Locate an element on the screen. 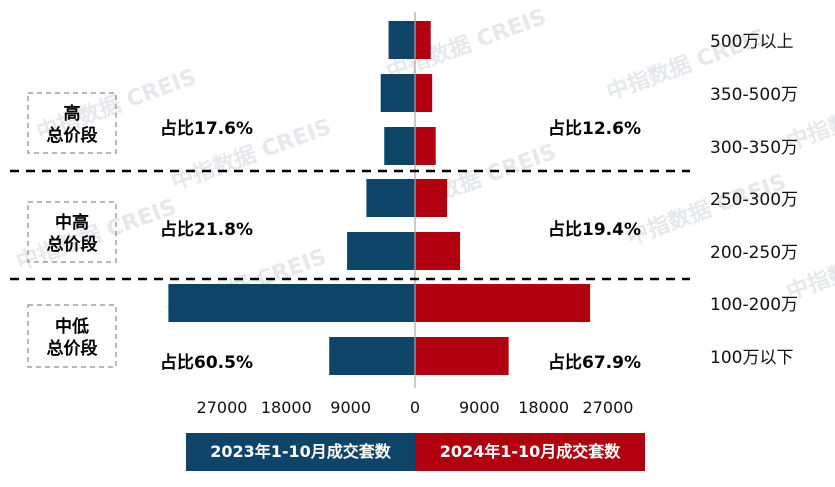 The width and height of the screenshot is (835, 487). category-label: 200-250万 is located at coordinates (754, 253).